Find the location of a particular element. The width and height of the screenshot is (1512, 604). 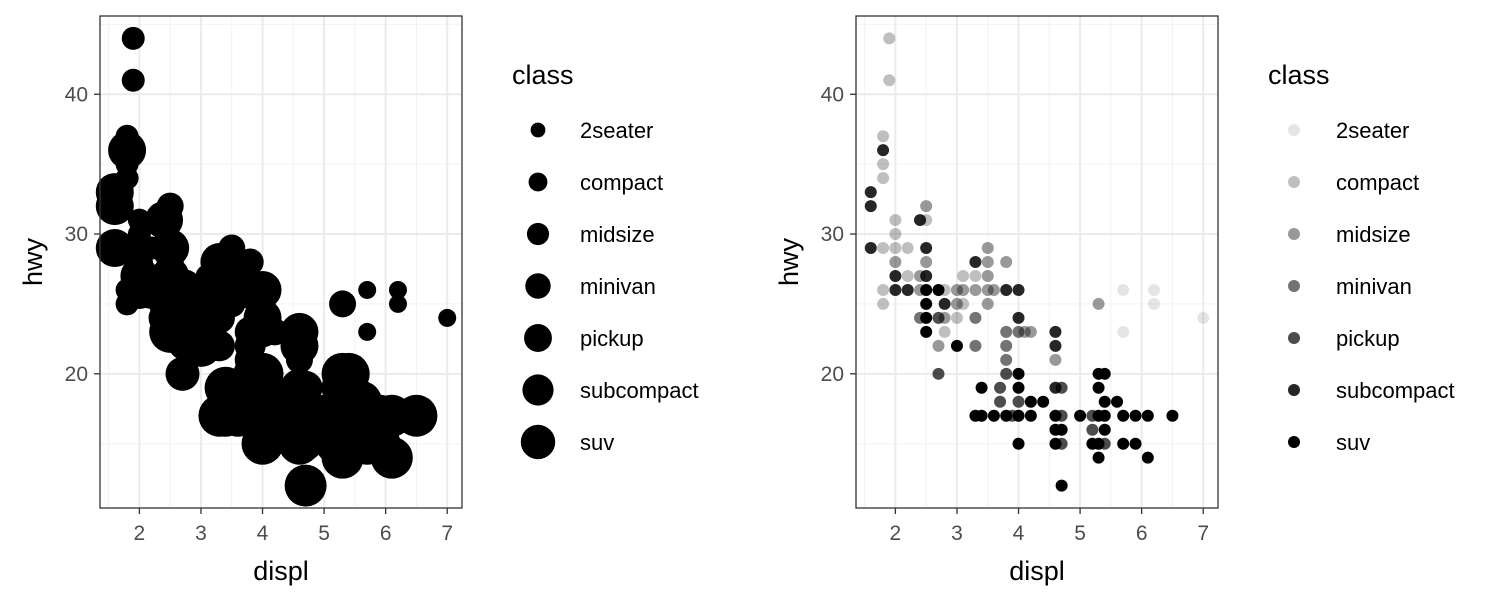

y-tick-label: 20 is located at coordinates (76, 374).